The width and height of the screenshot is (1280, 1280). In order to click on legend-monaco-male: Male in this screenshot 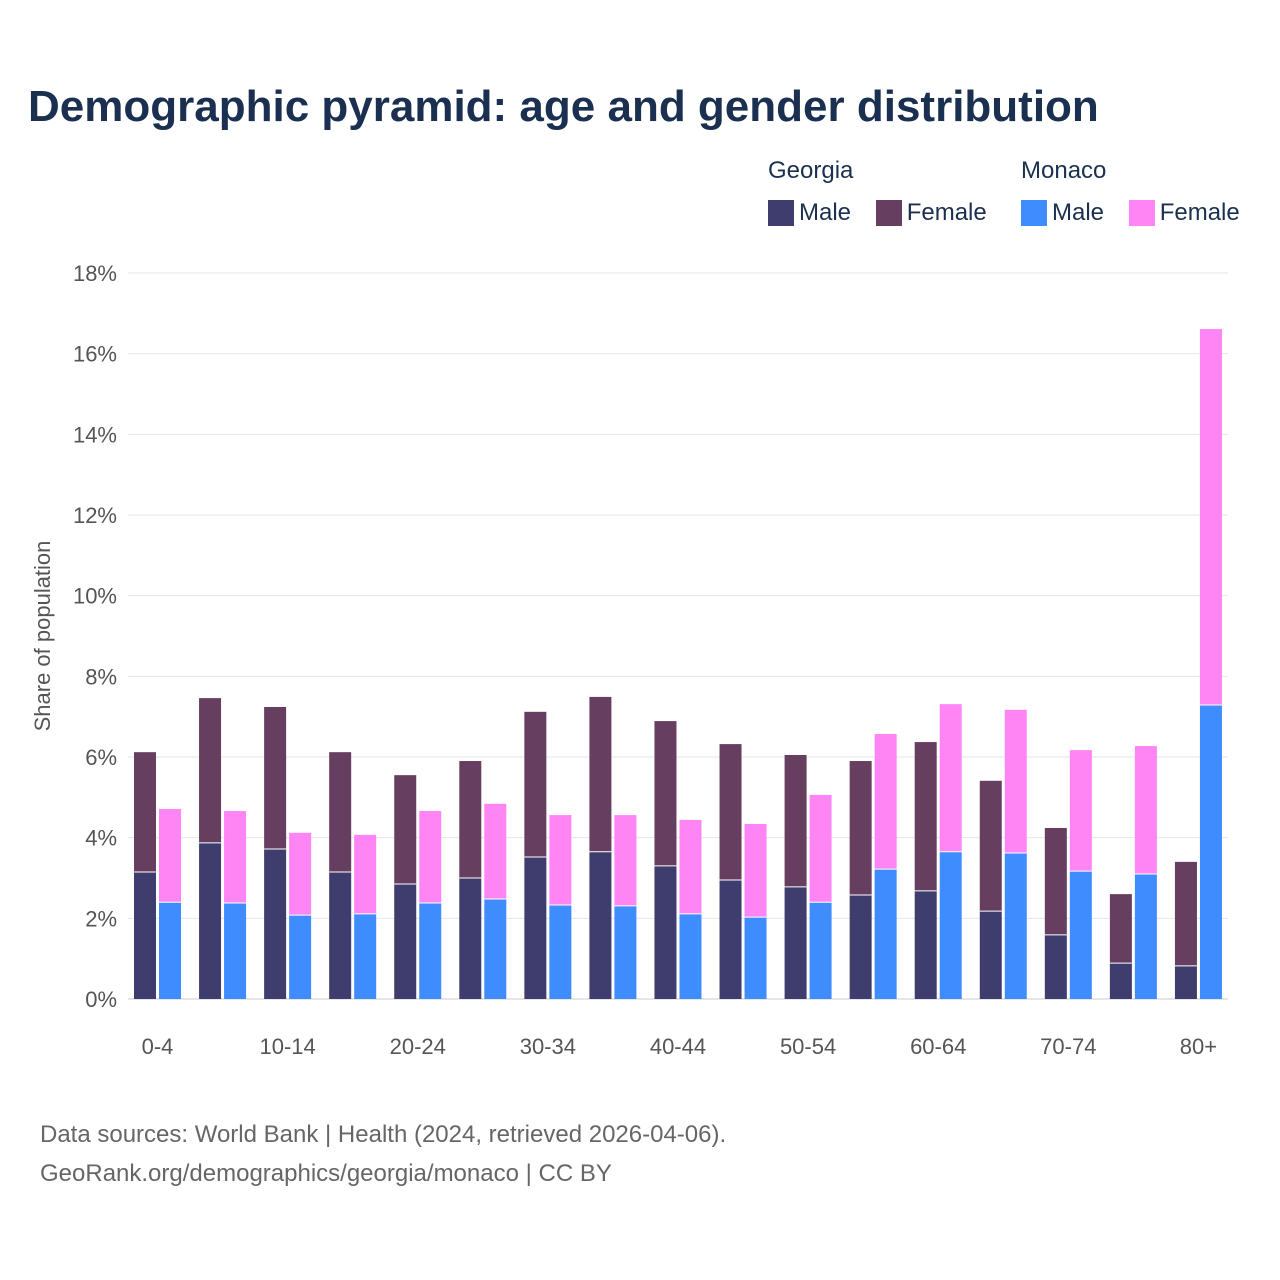, I will do `click(1062, 213)`.